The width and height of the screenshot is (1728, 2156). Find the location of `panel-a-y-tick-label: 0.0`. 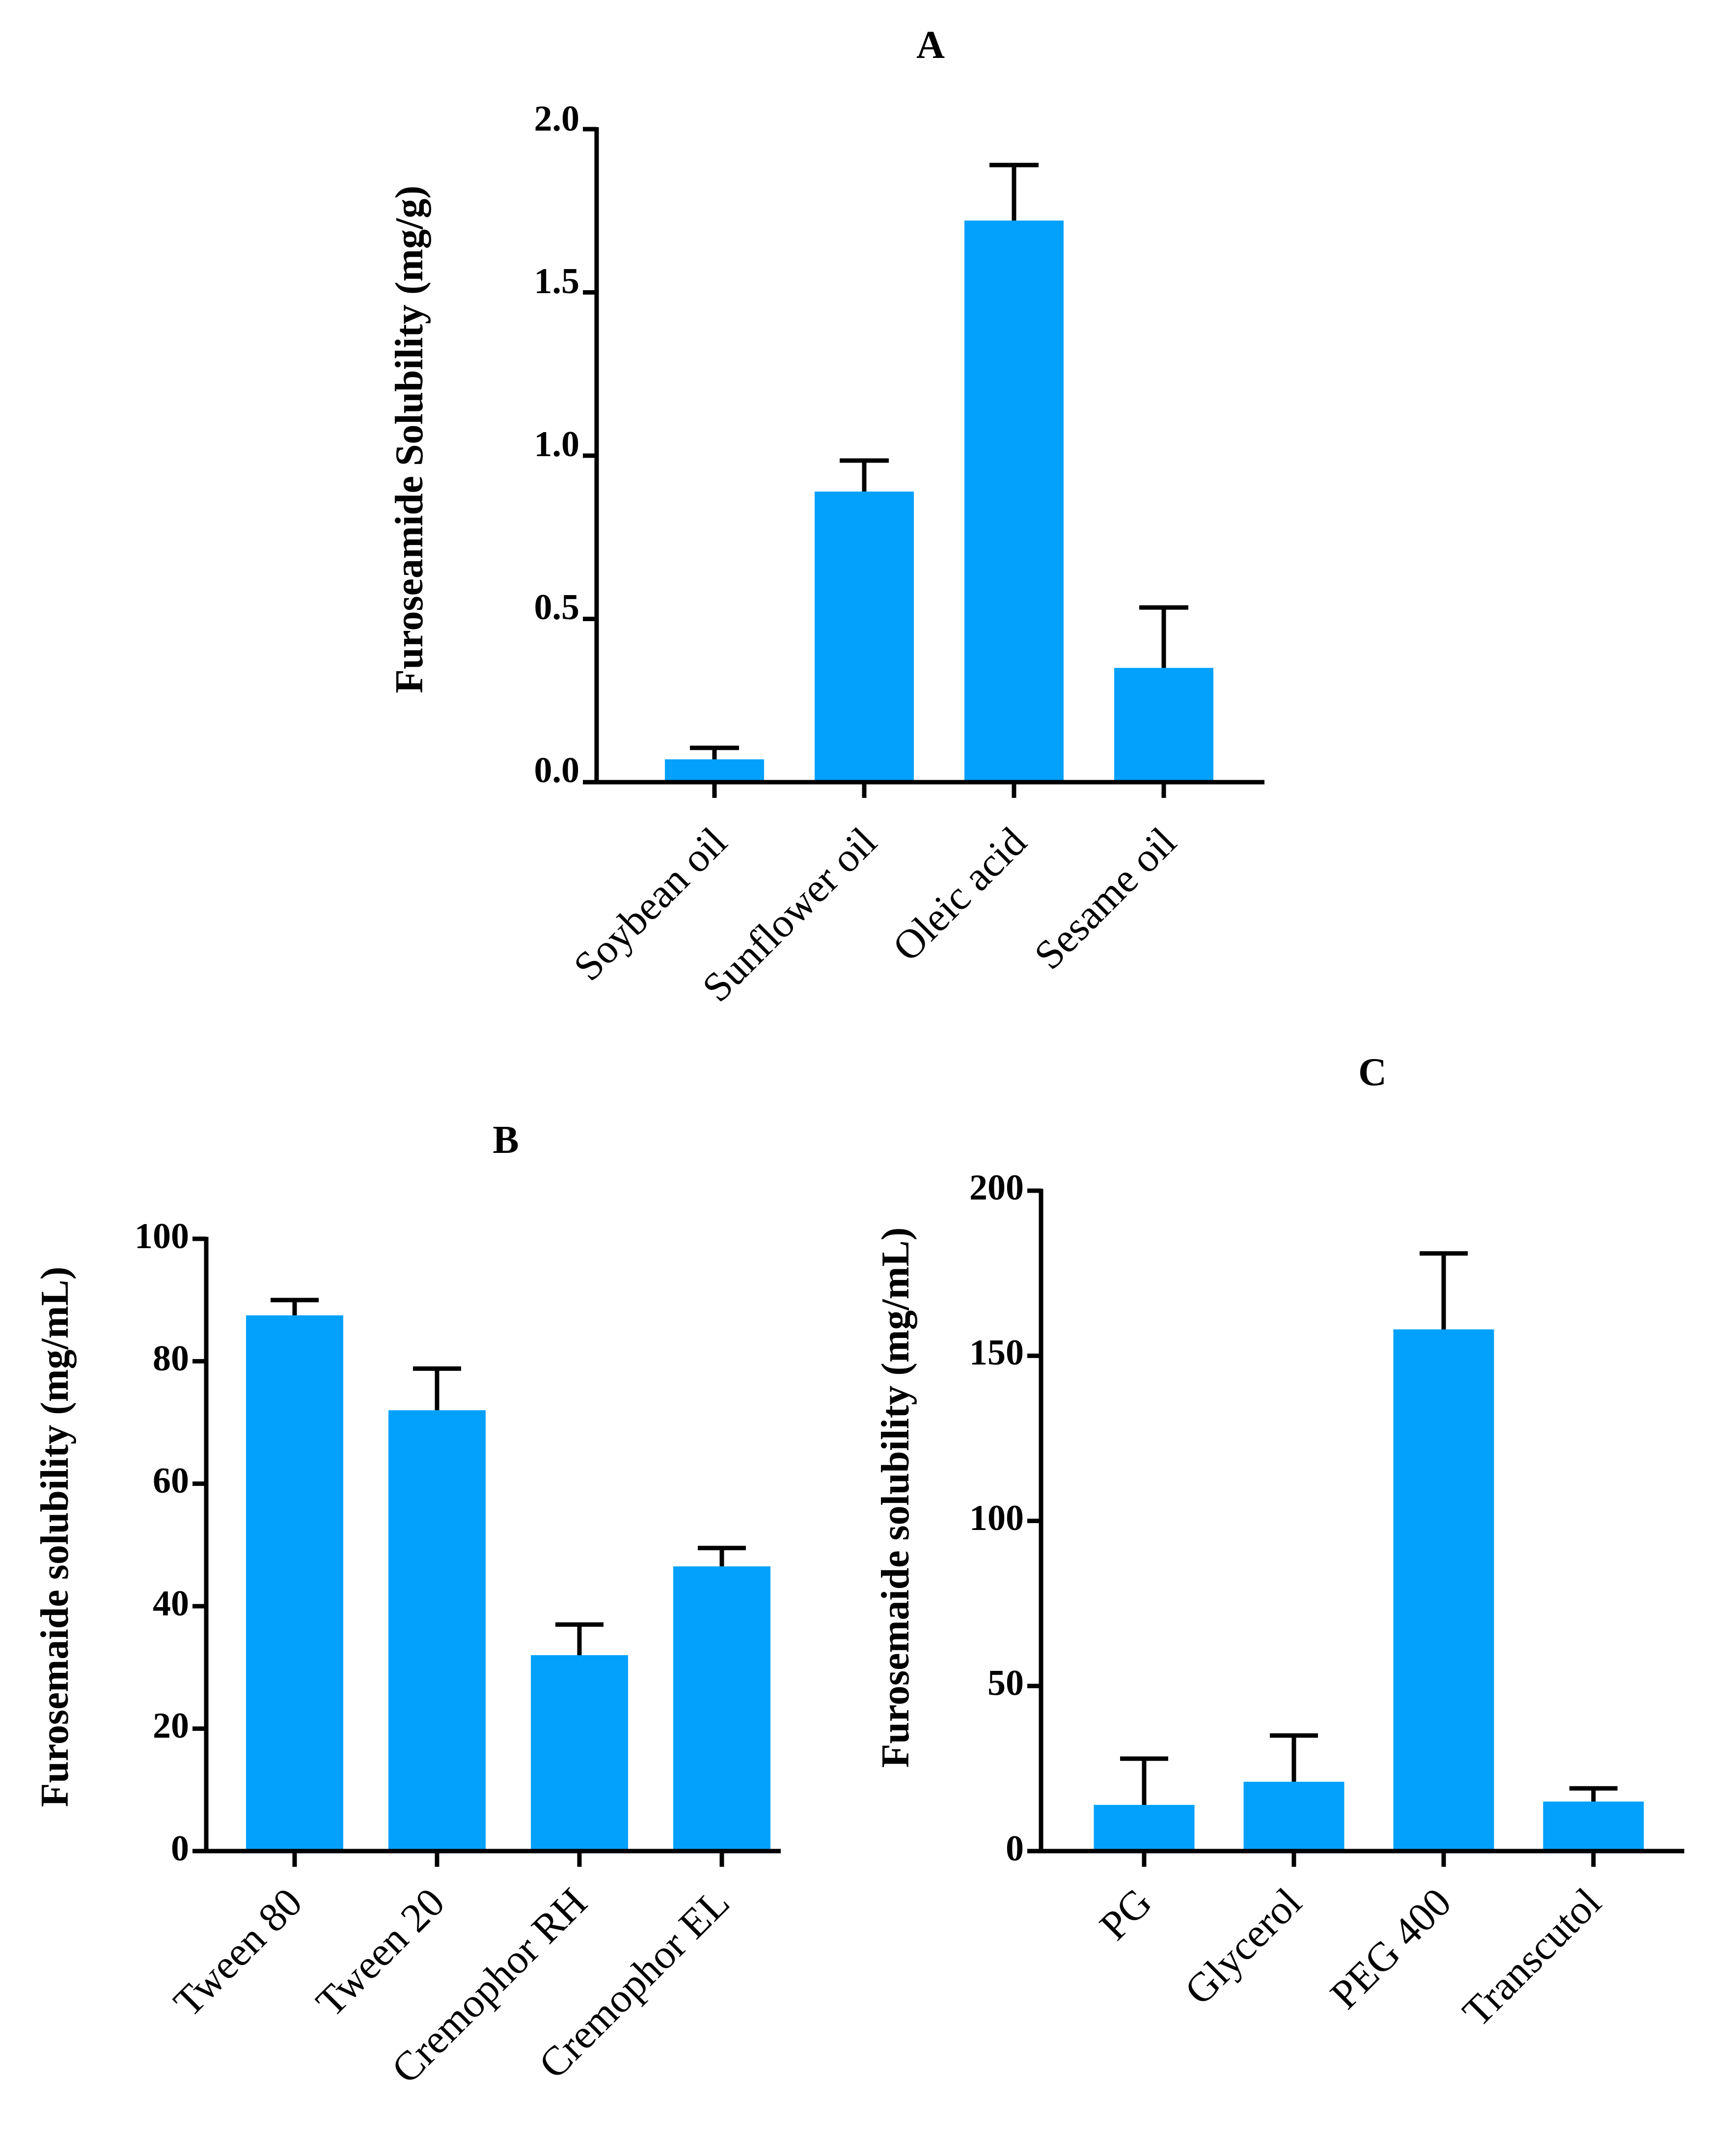

panel-a-y-tick-label: 0.0 is located at coordinates (557, 770).